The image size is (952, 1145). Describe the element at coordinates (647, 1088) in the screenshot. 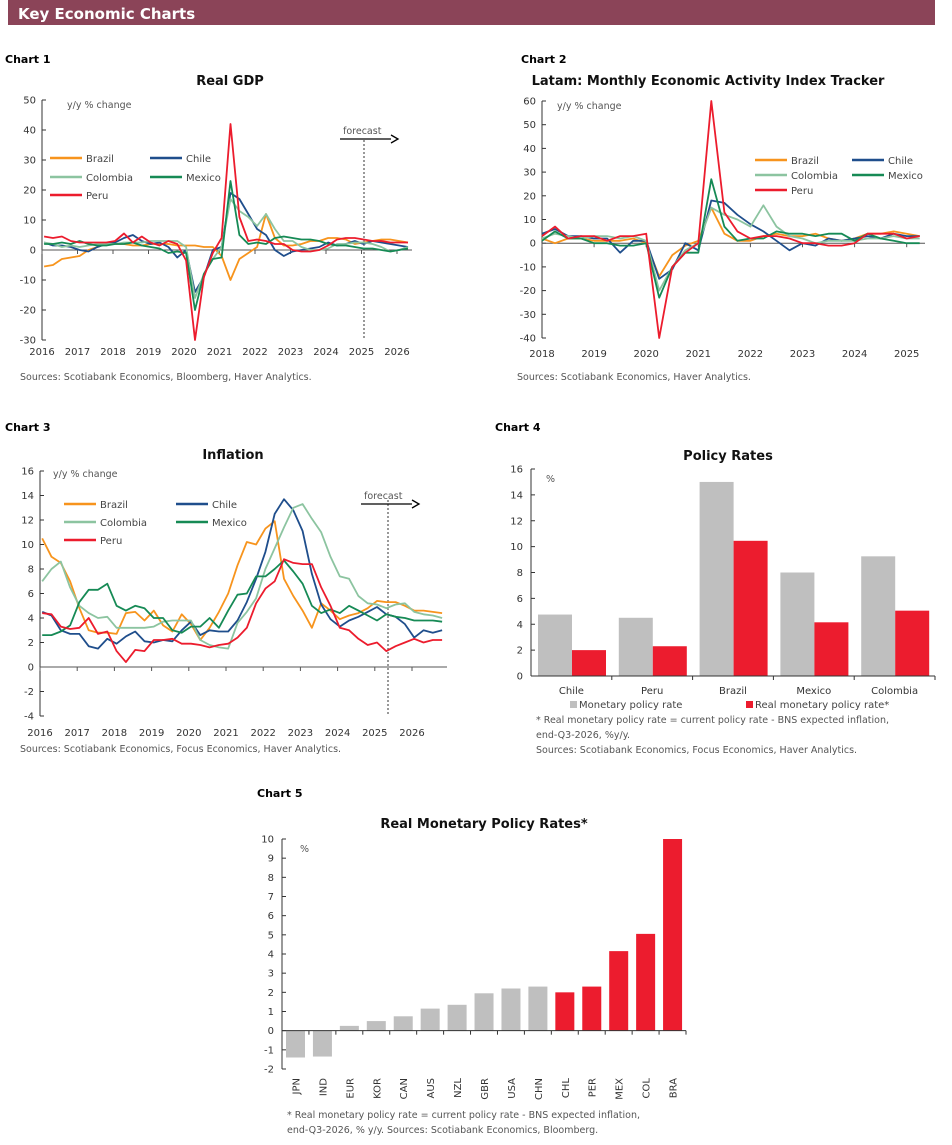

I see `x-tick-label: COL` at that location.